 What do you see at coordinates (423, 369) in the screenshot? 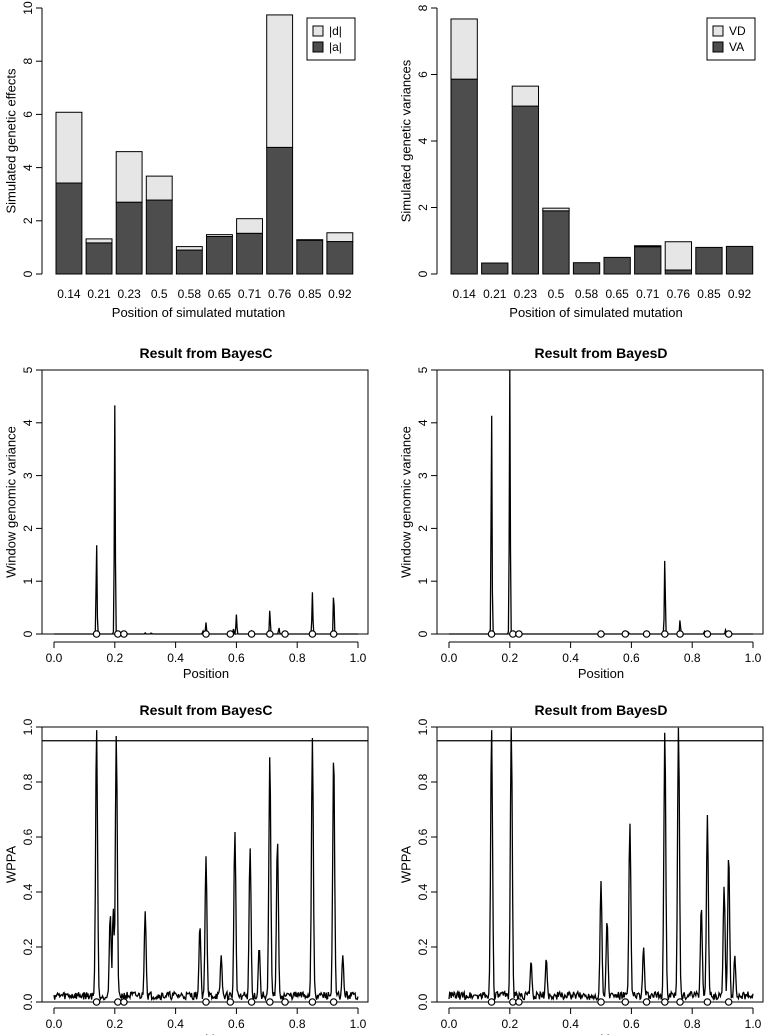
I see `y-tick-label: 5` at bounding box center [423, 369].